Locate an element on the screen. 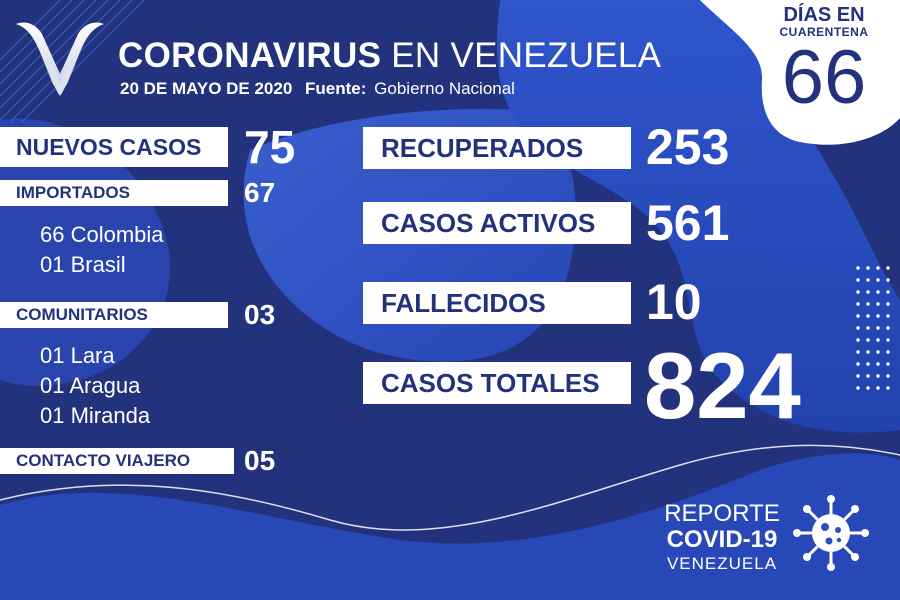 Image resolution: width=900 pixels, height=600 pixels. title-bold: CORONAVIRUS is located at coordinates (250, 55).